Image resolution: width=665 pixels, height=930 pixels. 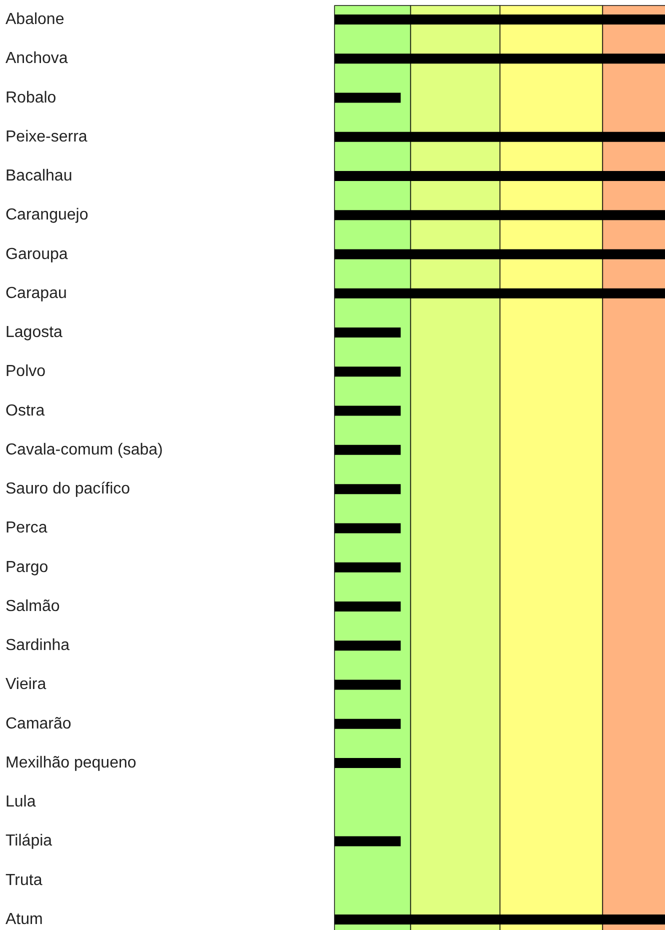 What do you see at coordinates (27, 528) in the screenshot?
I see `y-tick-label: Perca` at bounding box center [27, 528].